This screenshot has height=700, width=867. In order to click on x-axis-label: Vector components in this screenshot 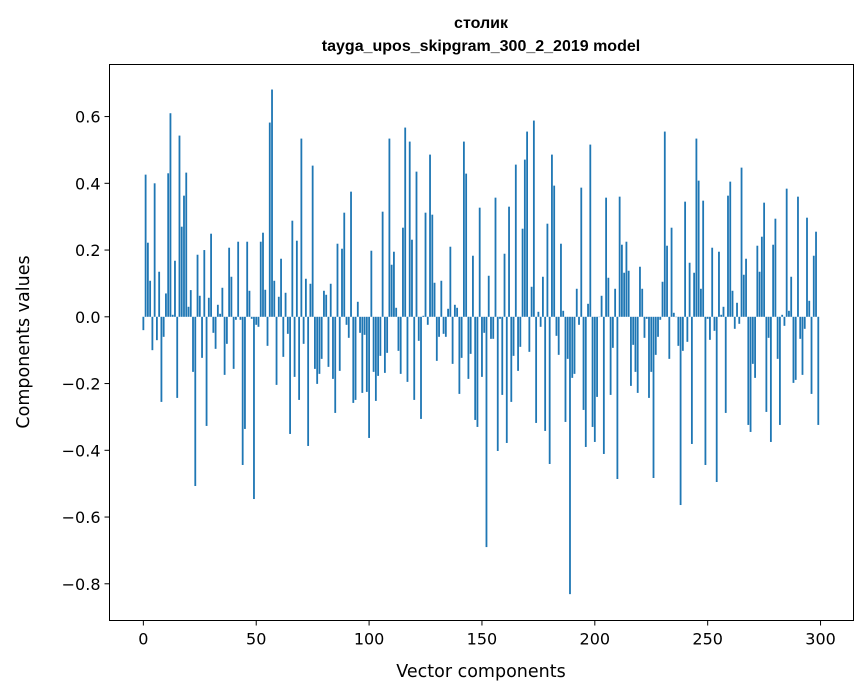, I will do `click(480, 672)`.